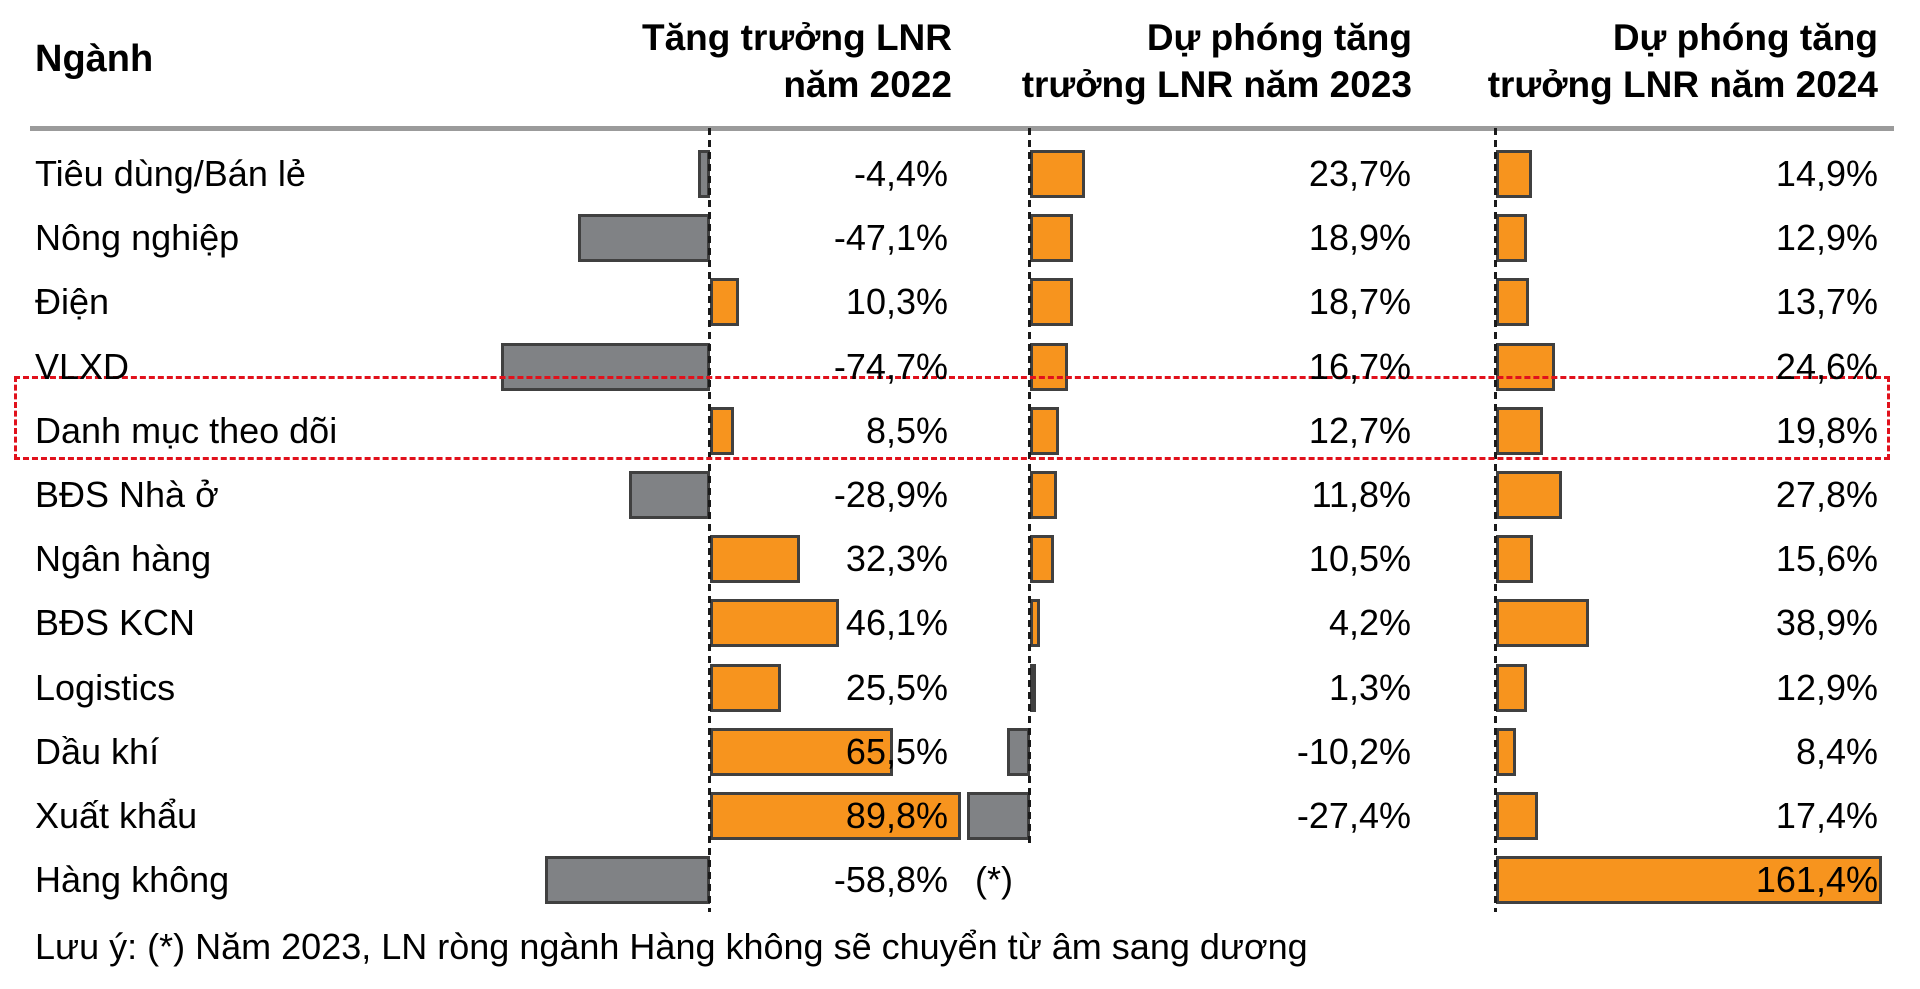  Describe the element at coordinates (890, 238) in the screenshot. I see `value-2022: -47,1%` at that location.